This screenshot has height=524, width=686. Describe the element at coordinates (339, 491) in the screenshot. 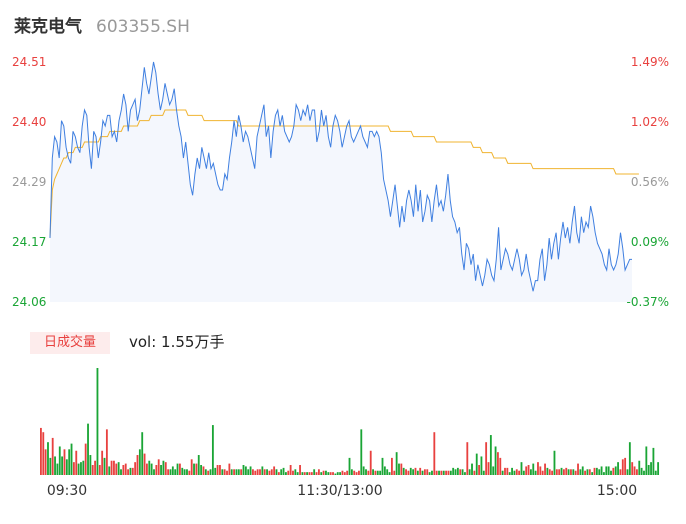

I see `x-tick-label: 11:30/13:00` at that location.